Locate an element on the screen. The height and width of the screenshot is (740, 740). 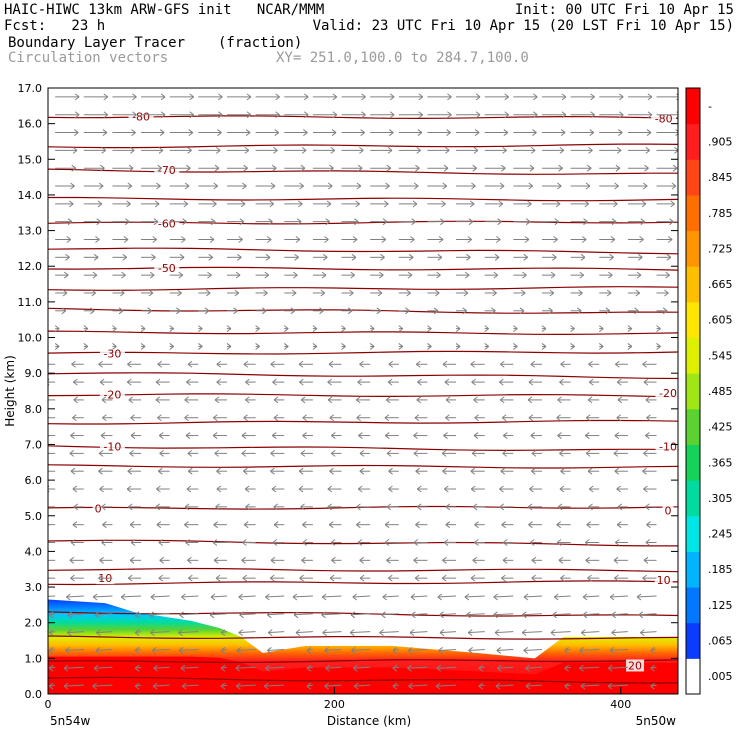
y-tick-label: 17.0 is located at coordinates (30, 88).